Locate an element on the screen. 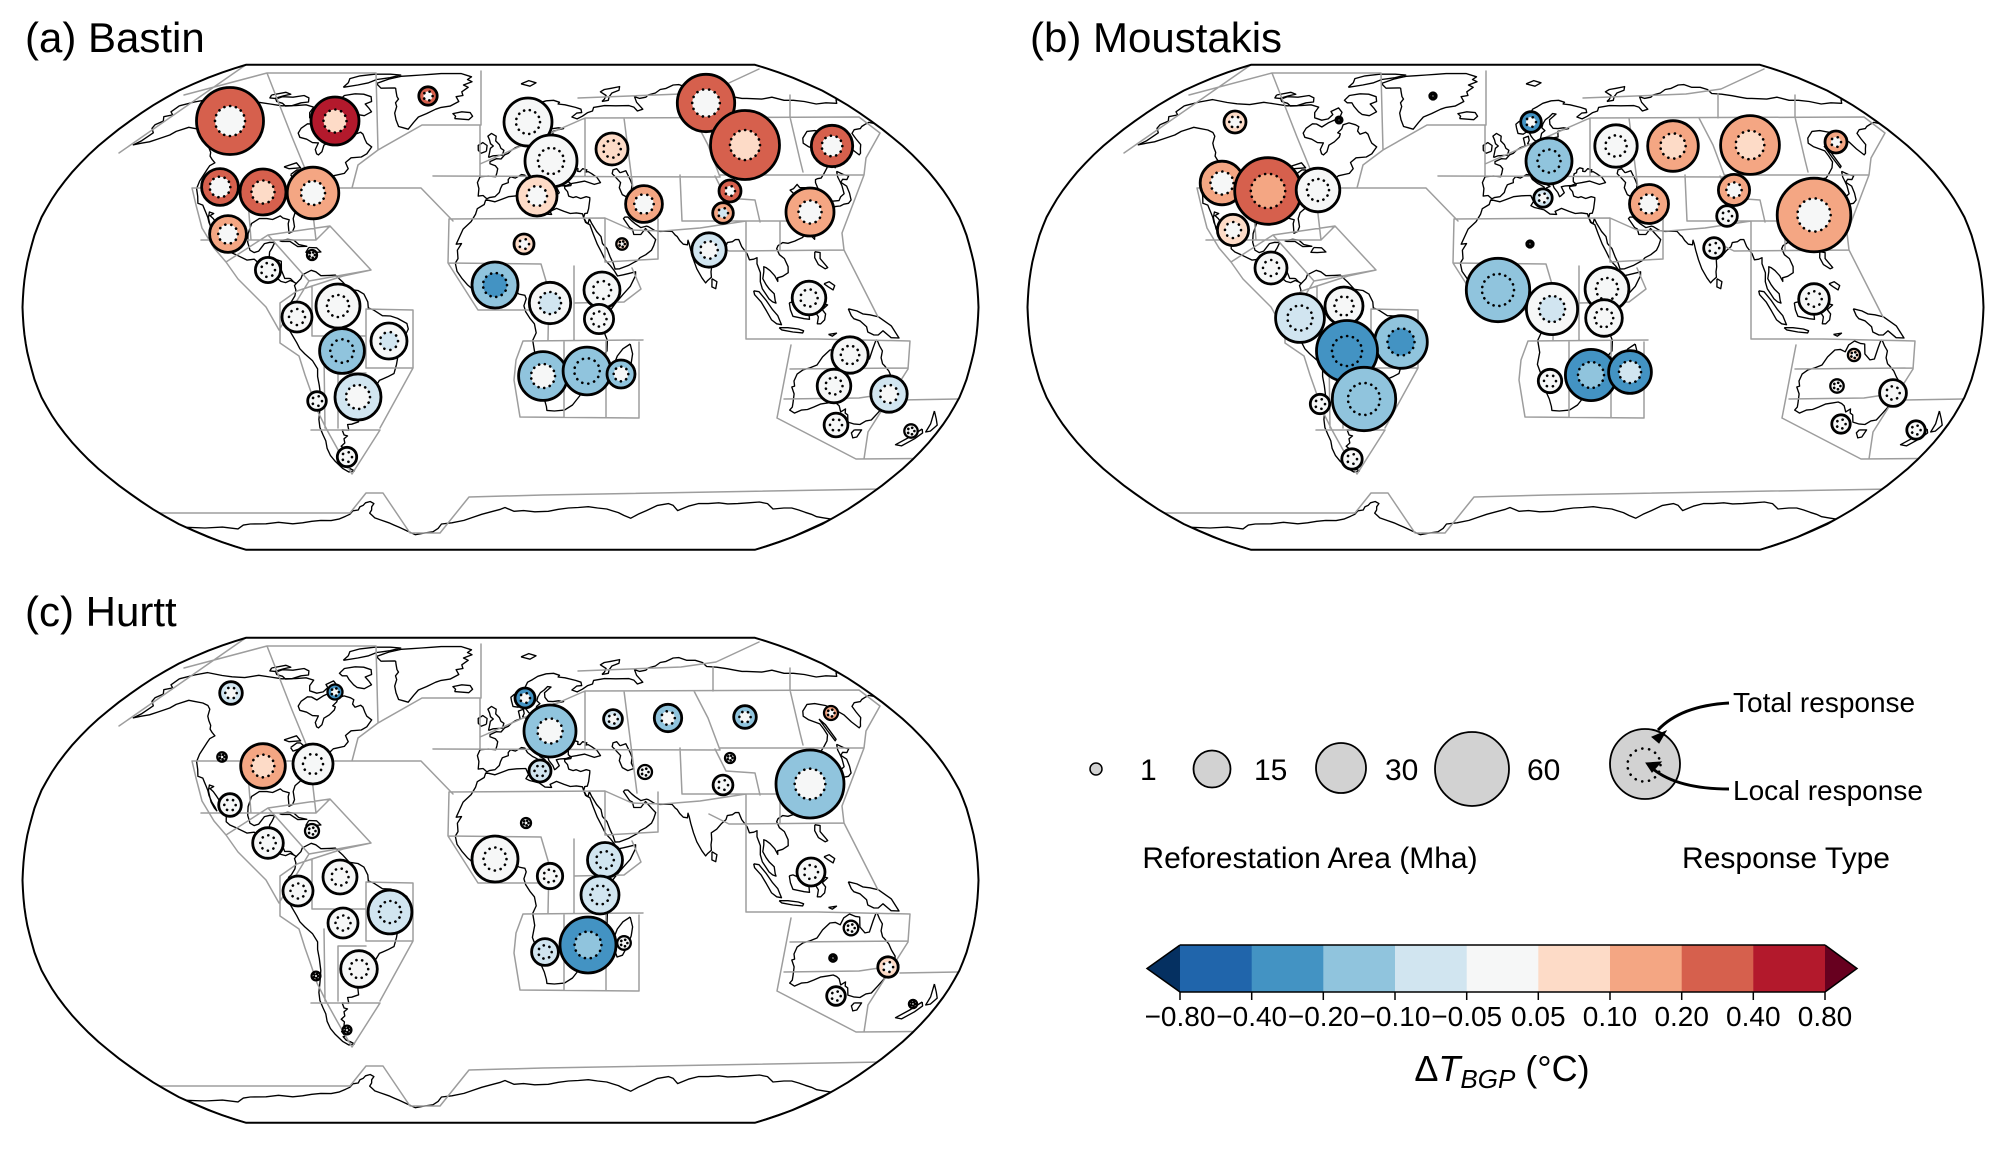 Image resolution: width=2000 pixels, height=1154 pixels. svg-text: (a) Bastin is located at coordinates (115, 37).